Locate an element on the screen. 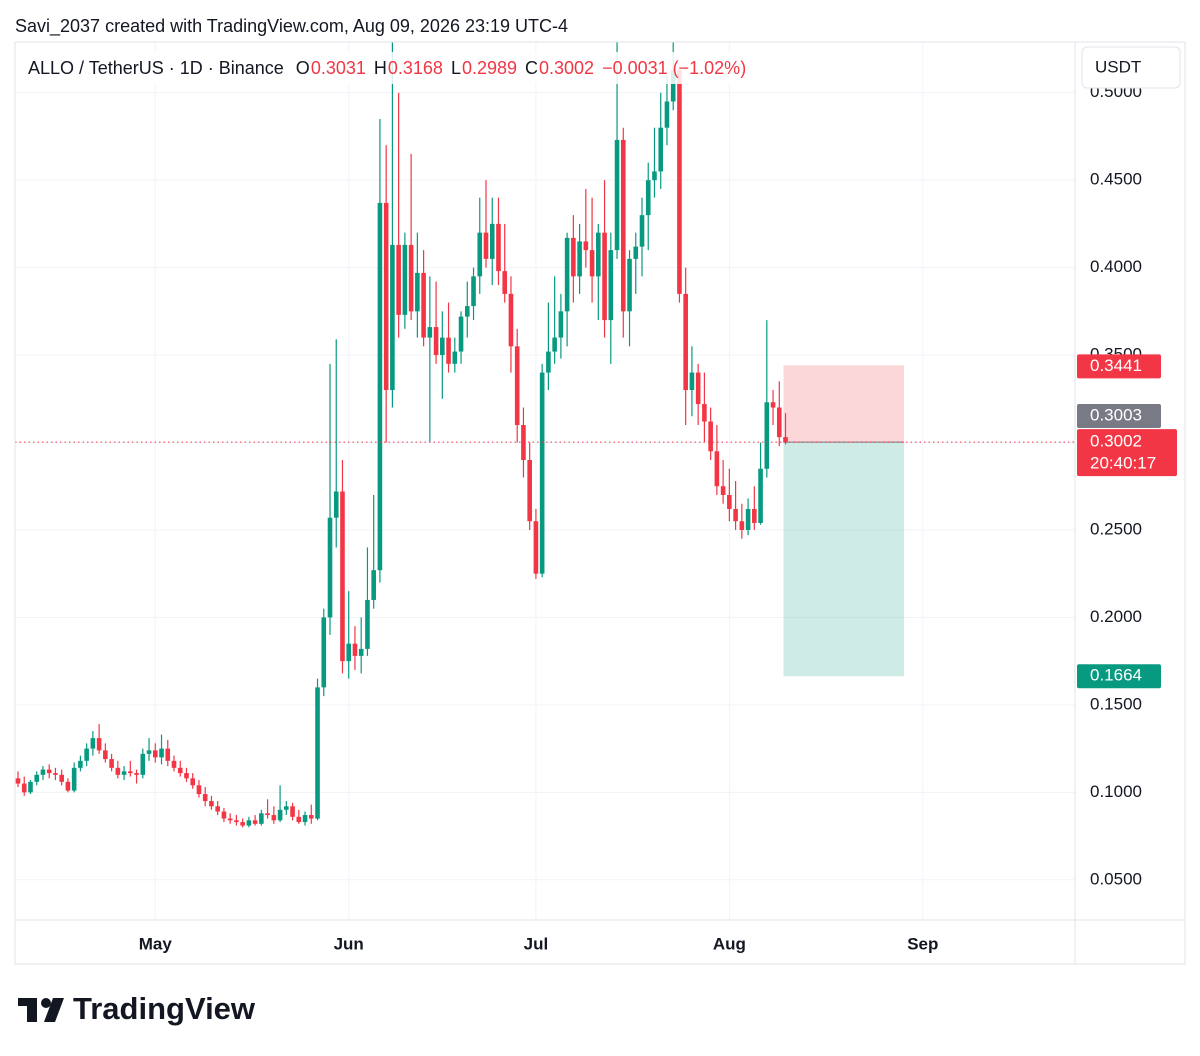 This screenshot has width=1200, height=1056. brand-logo: TradingView is located at coordinates (137, 1008).